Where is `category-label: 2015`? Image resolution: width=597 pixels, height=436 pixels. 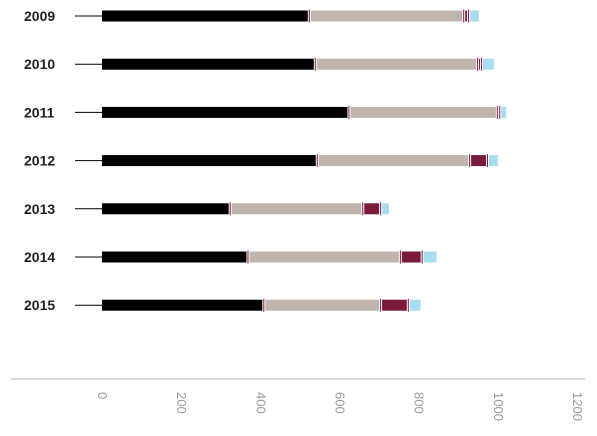 category-label: 2015 is located at coordinates (39, 305).